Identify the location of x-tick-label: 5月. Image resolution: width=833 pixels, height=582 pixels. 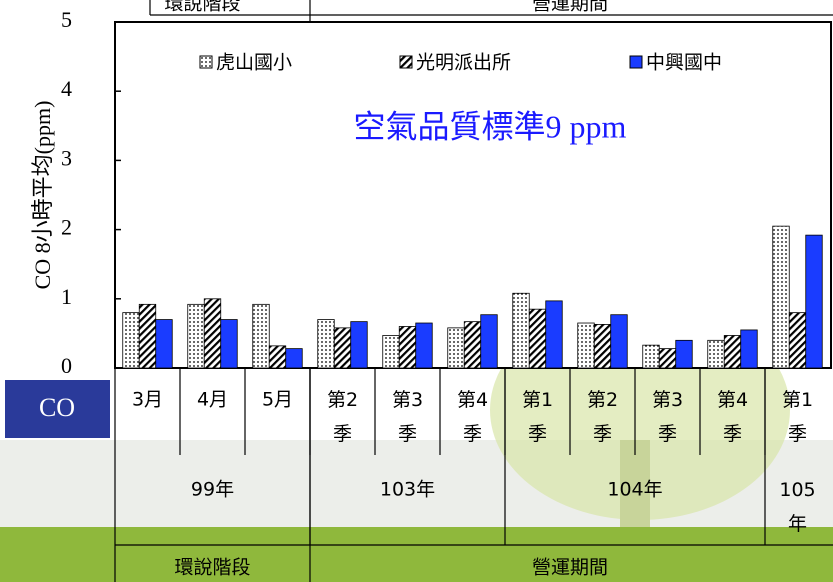
(277, 400).